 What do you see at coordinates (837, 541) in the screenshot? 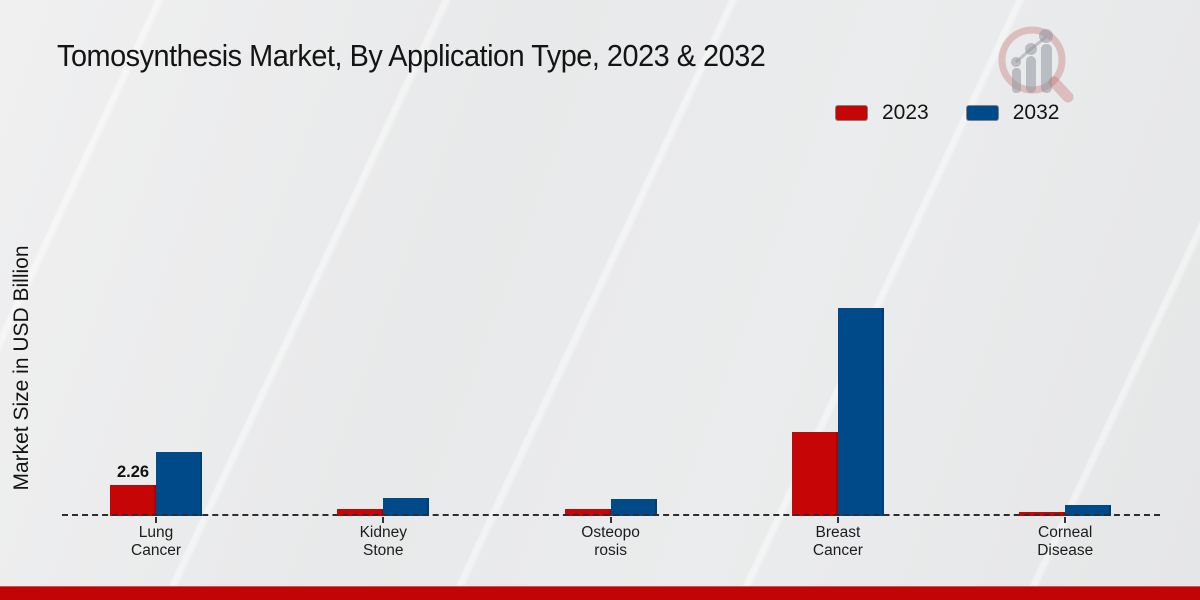
I see `category-label-breast-cancer: Breast Cancer` at bounding box center [837, 541].